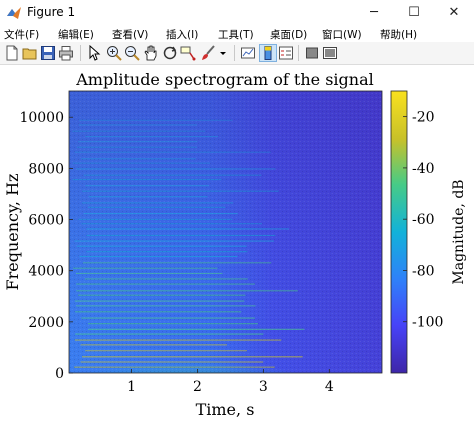  What do you see at coordinates (459, 231) in the screenshot?
I see `colorbar-label: Magnitude, dB` at bounding box center [459, 231].